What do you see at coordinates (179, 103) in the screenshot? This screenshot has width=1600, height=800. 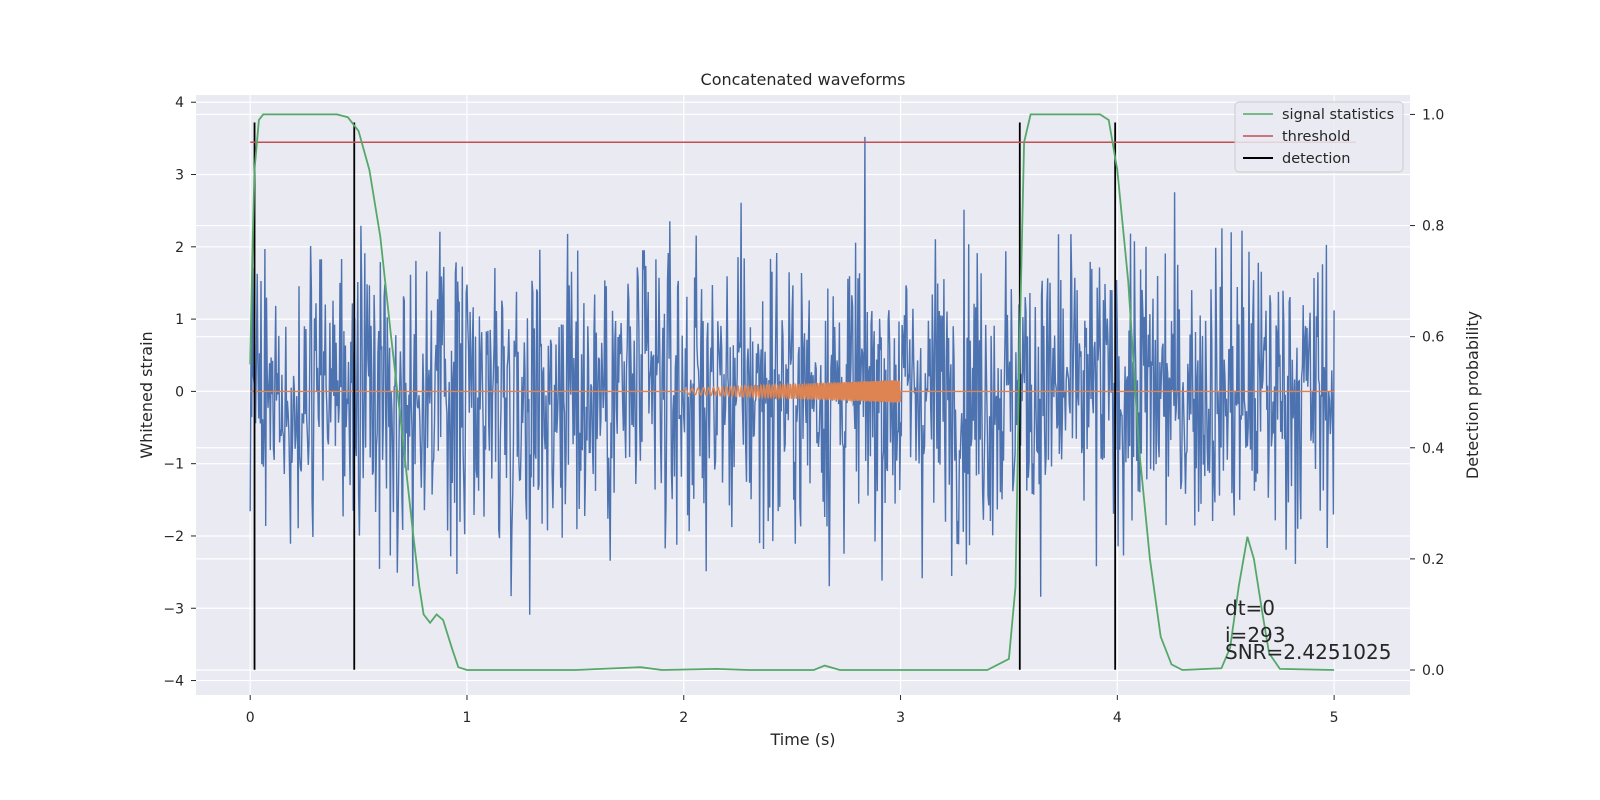 I see `y-tick-label: 4` at bounding box center [179, 103].